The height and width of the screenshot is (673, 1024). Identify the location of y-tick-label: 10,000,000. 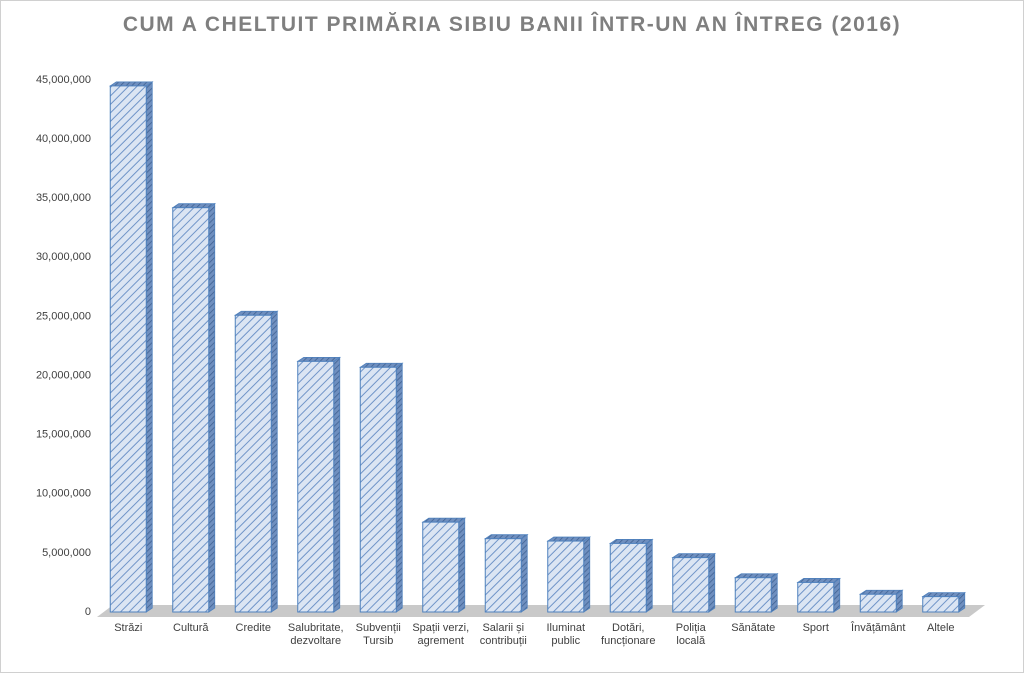
(63, 494).